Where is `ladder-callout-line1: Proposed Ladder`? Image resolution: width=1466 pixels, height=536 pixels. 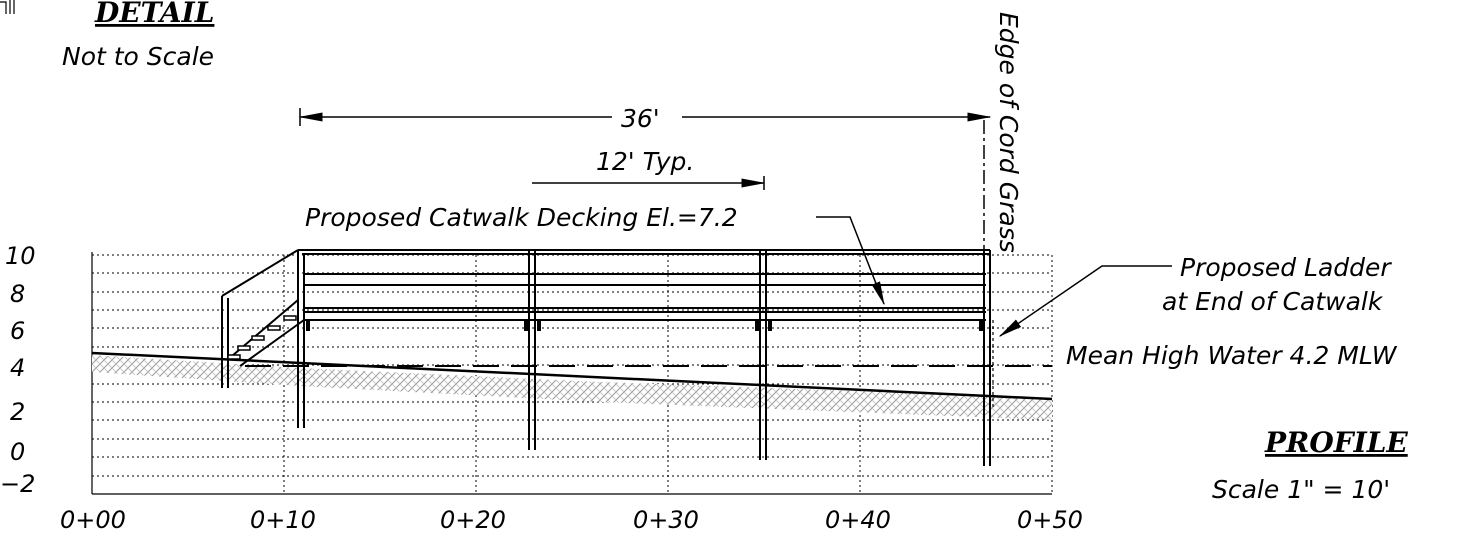 ladder-callout-line1: Proposed Ladder is located at coordinates (1286, 267).